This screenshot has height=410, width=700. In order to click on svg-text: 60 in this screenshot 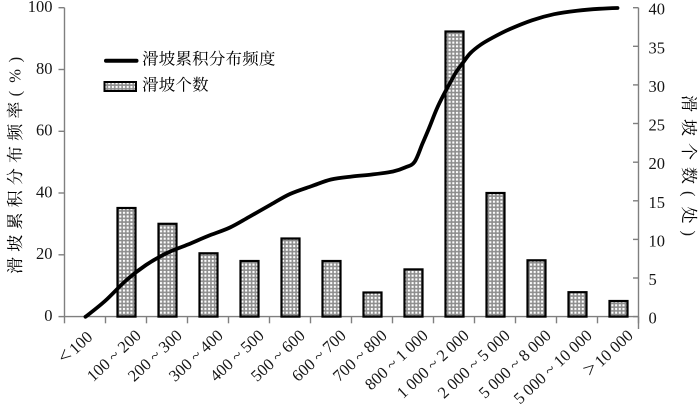, I will do `click(44, 130)`.